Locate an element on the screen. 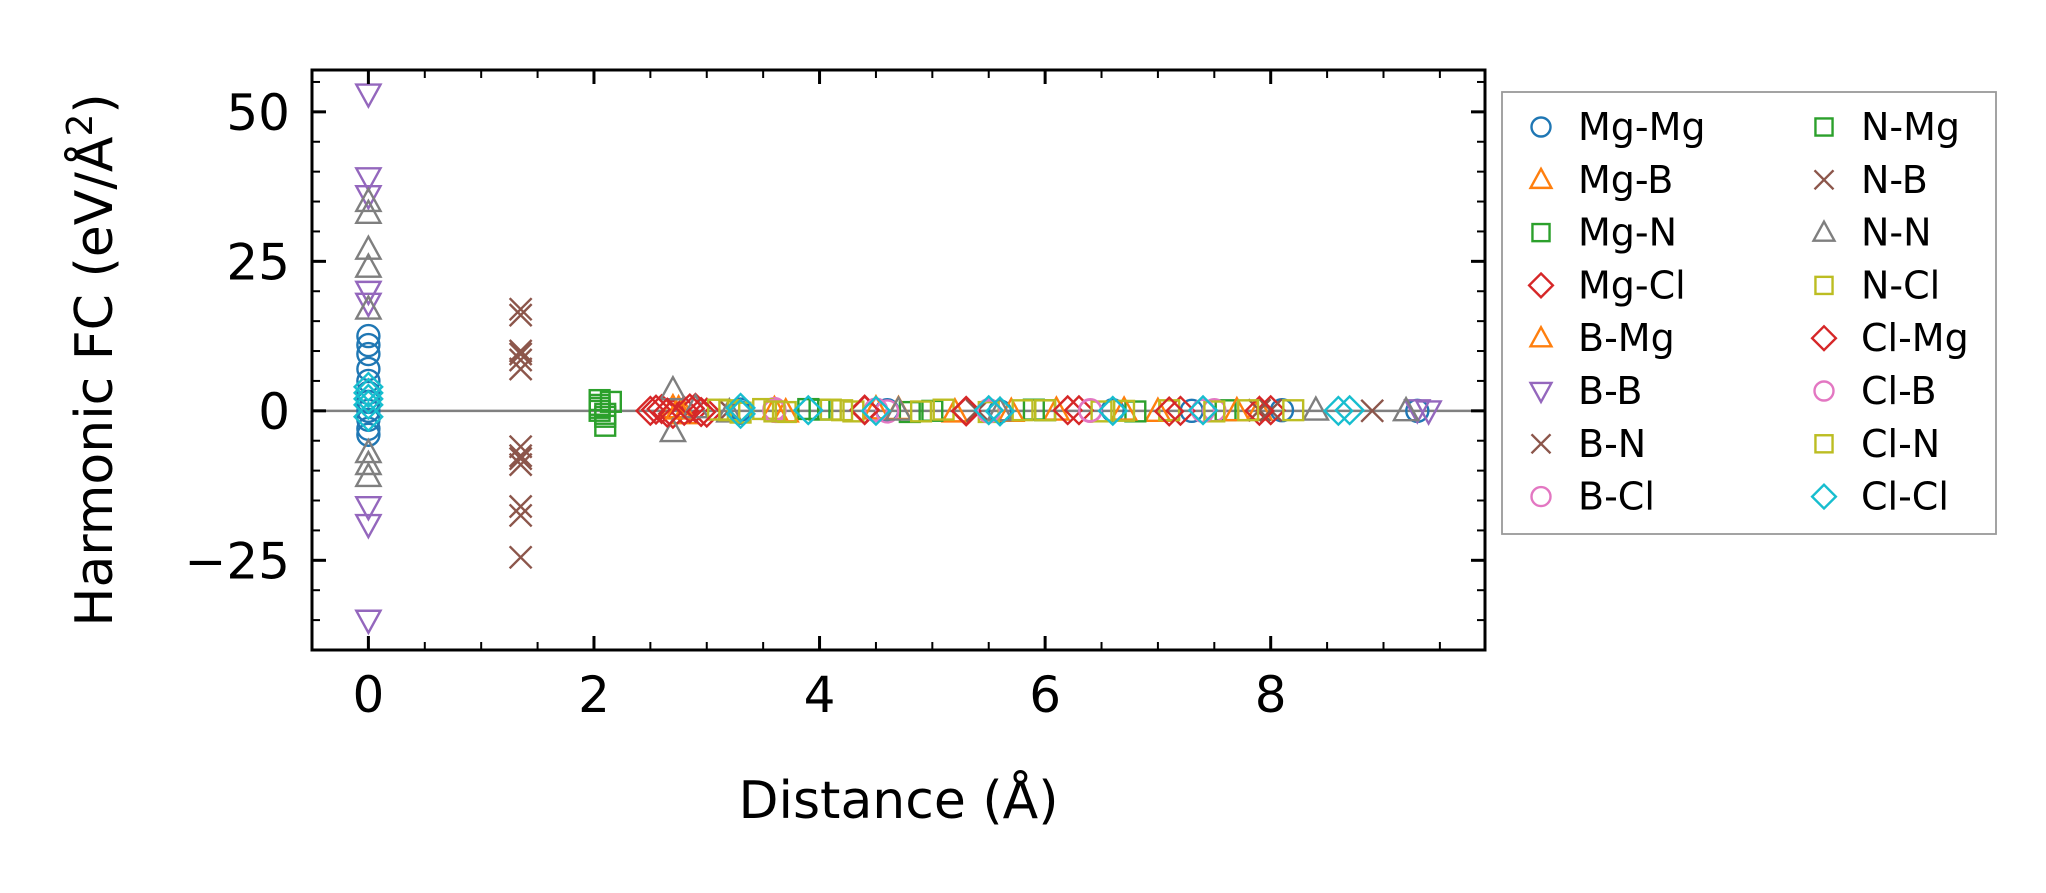  y-tick-label: 0 is located at coordinates (274, 412).